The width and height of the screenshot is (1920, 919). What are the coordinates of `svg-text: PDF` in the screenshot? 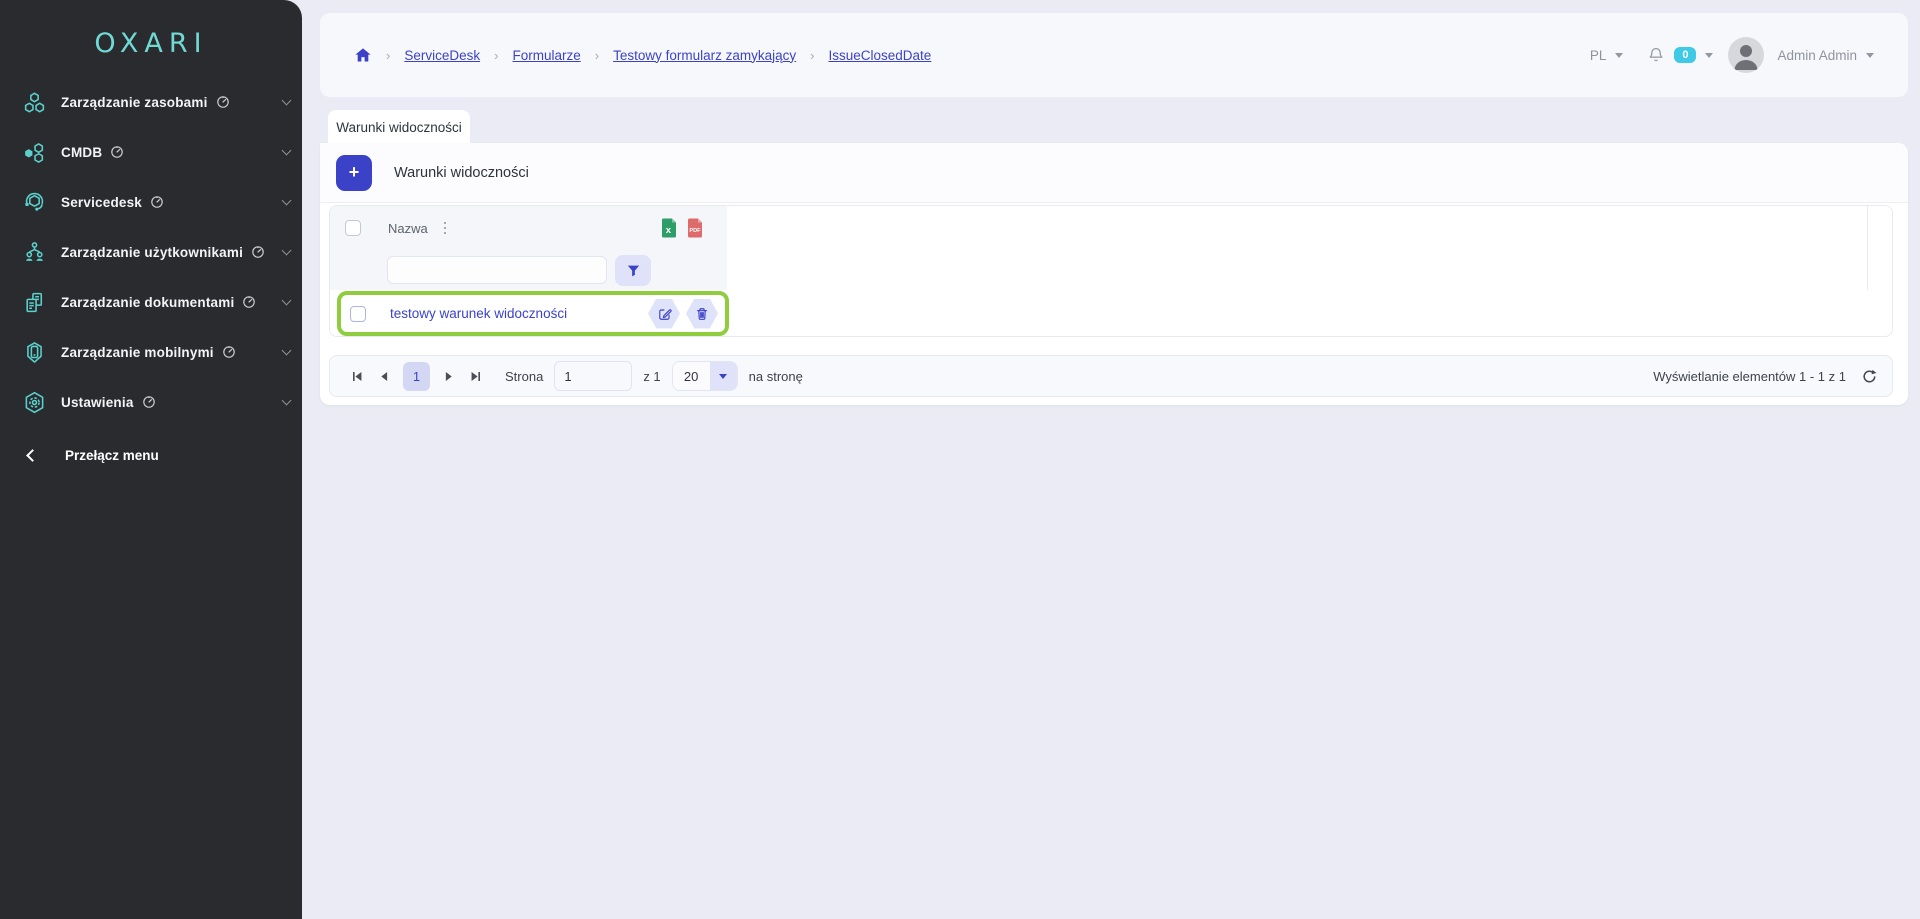 It's located at (695, 231).